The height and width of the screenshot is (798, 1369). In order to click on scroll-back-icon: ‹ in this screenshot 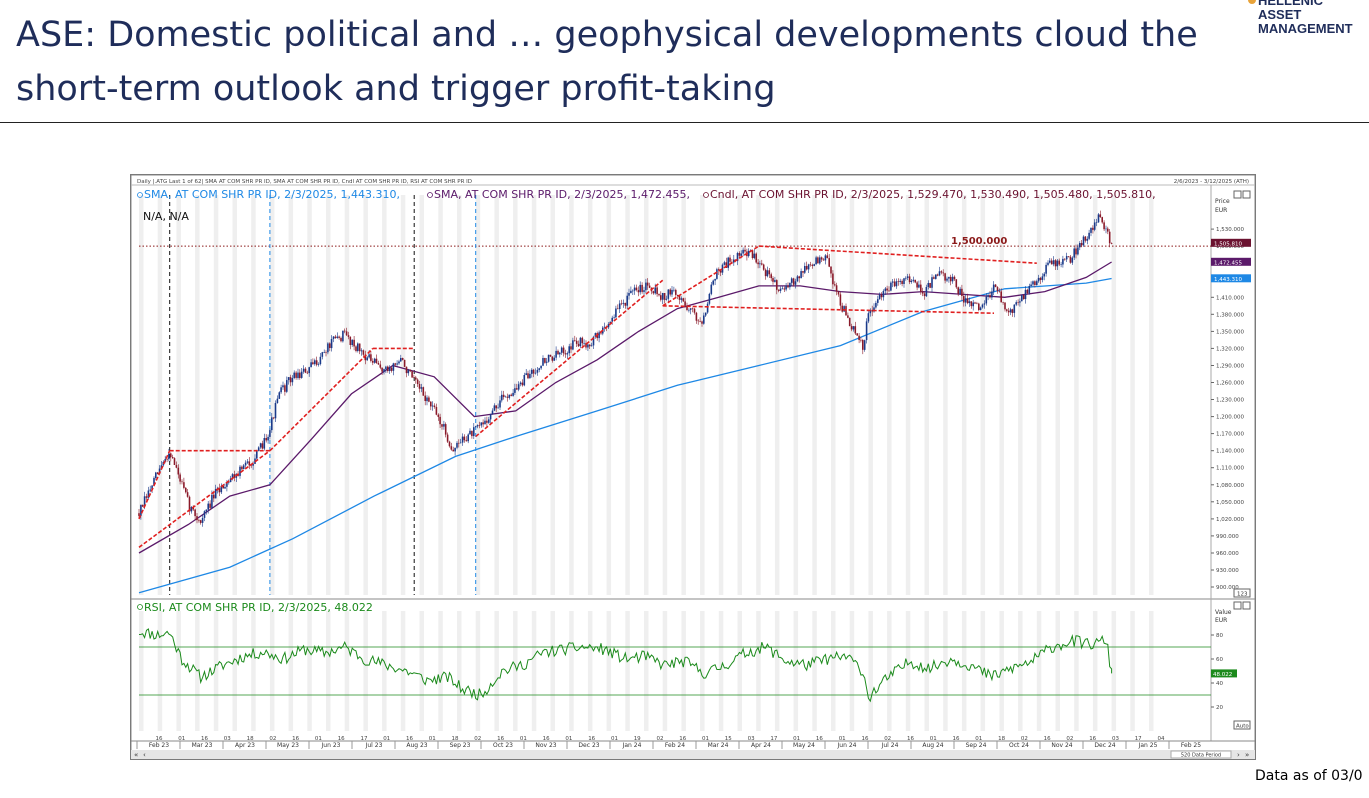, I will do `click(144, 755)`.